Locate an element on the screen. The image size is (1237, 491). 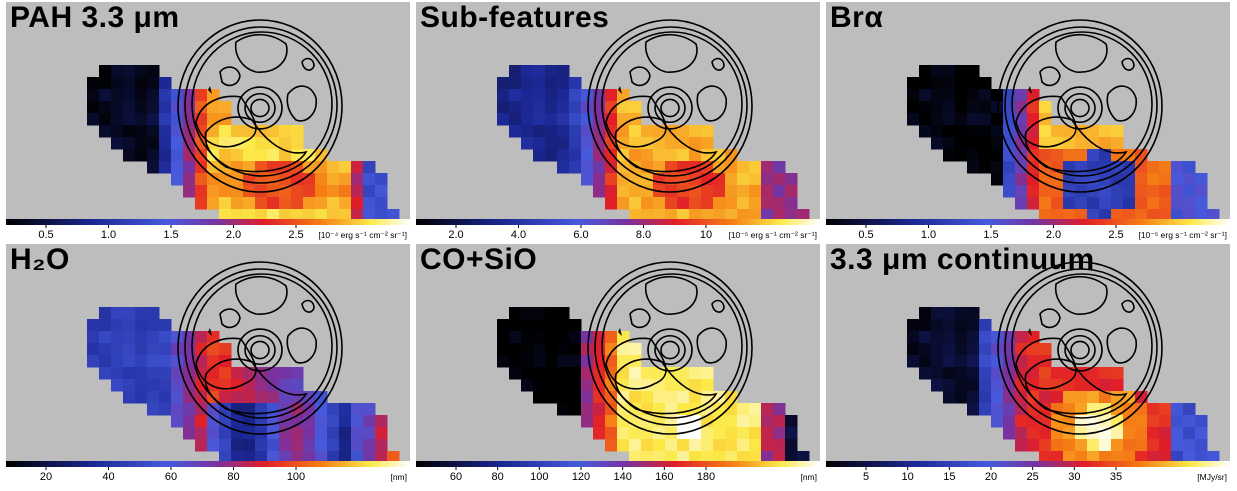
marker-point is located at coordinates (210, 90).